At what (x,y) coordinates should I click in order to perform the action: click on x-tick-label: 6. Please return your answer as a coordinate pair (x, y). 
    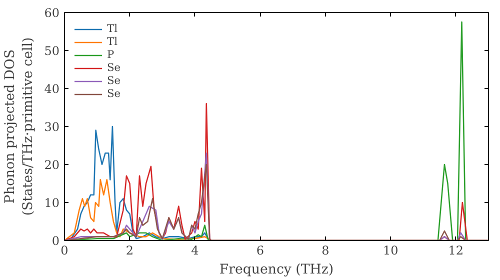
    Looking at the image, I should click on (260, 251).